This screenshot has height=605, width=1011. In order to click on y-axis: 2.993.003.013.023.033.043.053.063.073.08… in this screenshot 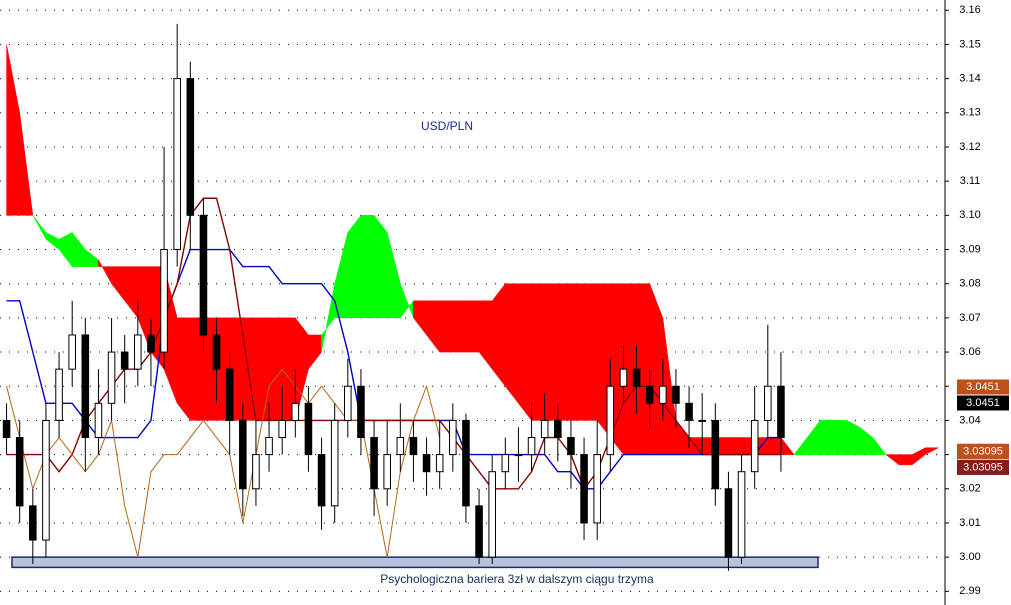, I will do `click(977, 300)`.